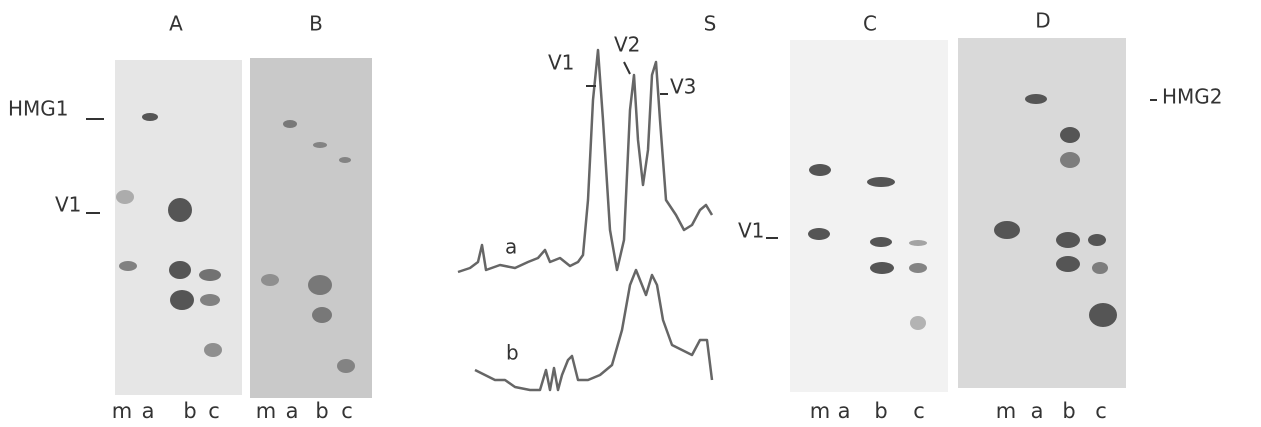 This screenshot has height=427, width=1261. What do you see at coordinates (178, 227) in the screenshot?
I see `gel-a` at bounding box center [178, 227].